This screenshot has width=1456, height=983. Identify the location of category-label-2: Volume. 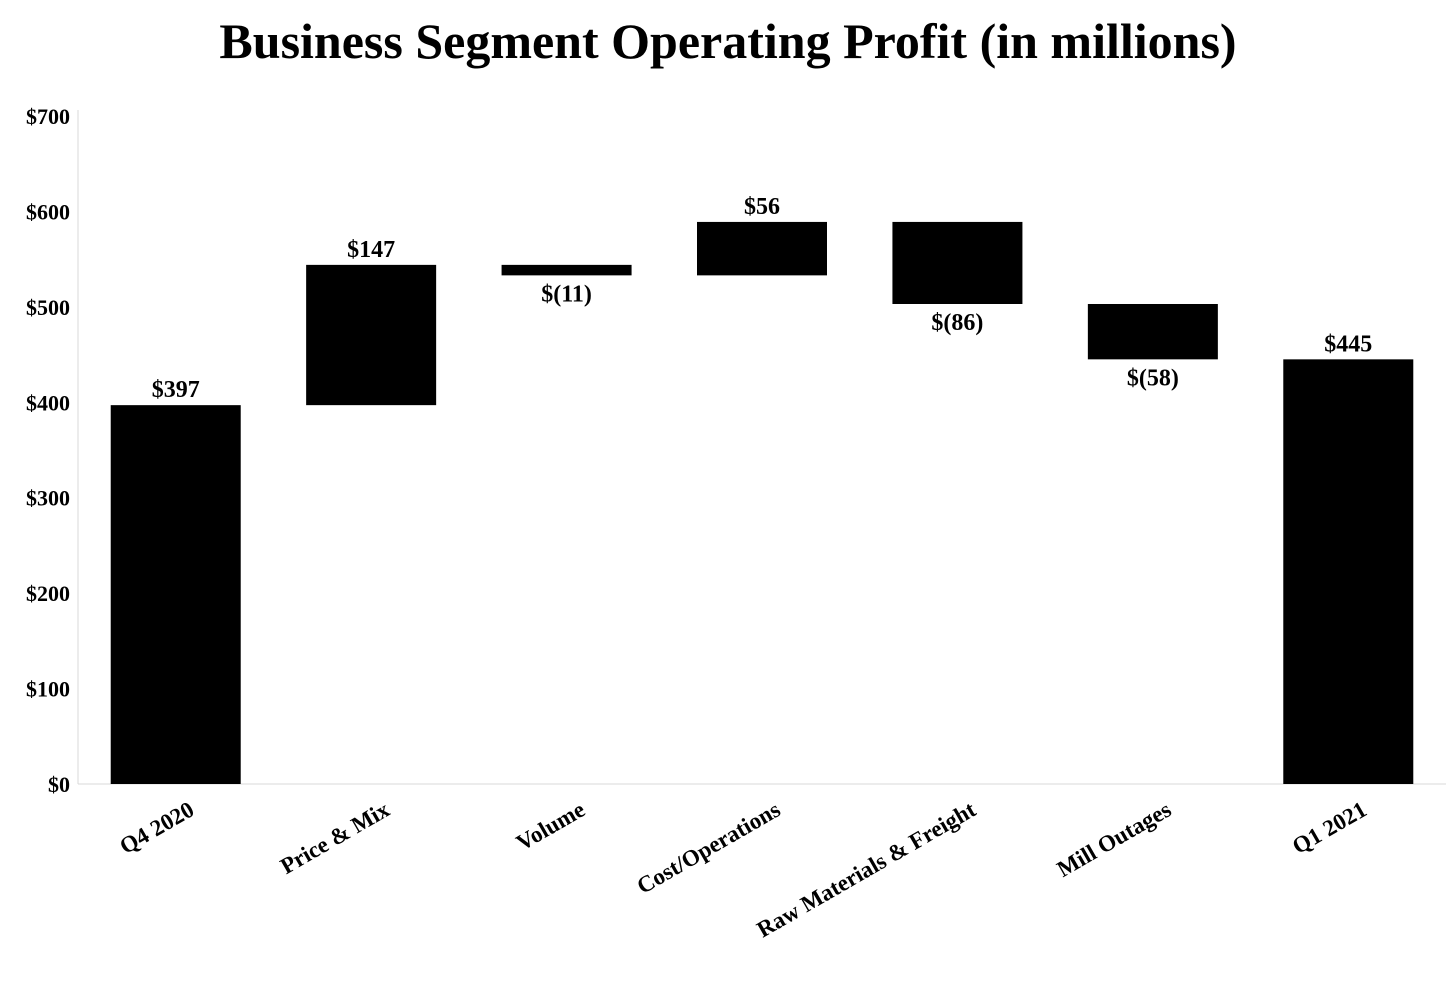
(550, 826).